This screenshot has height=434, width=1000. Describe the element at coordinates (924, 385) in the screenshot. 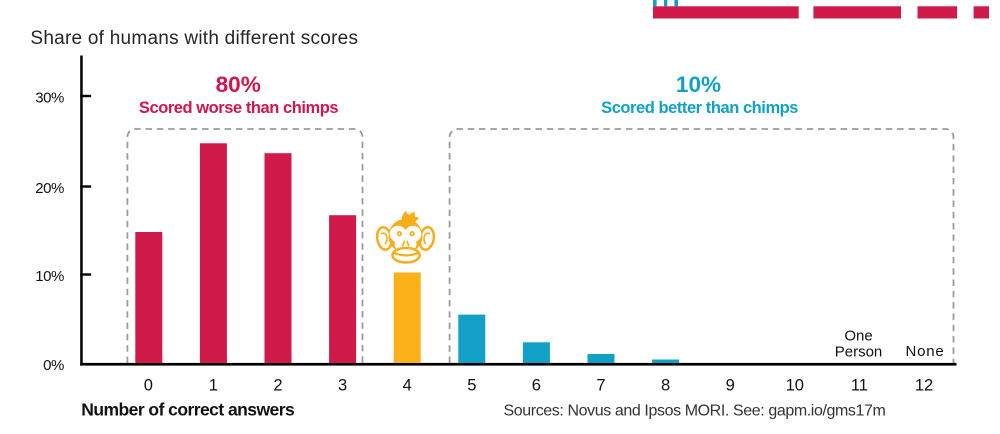

I see `svg-text: 12` at that location.